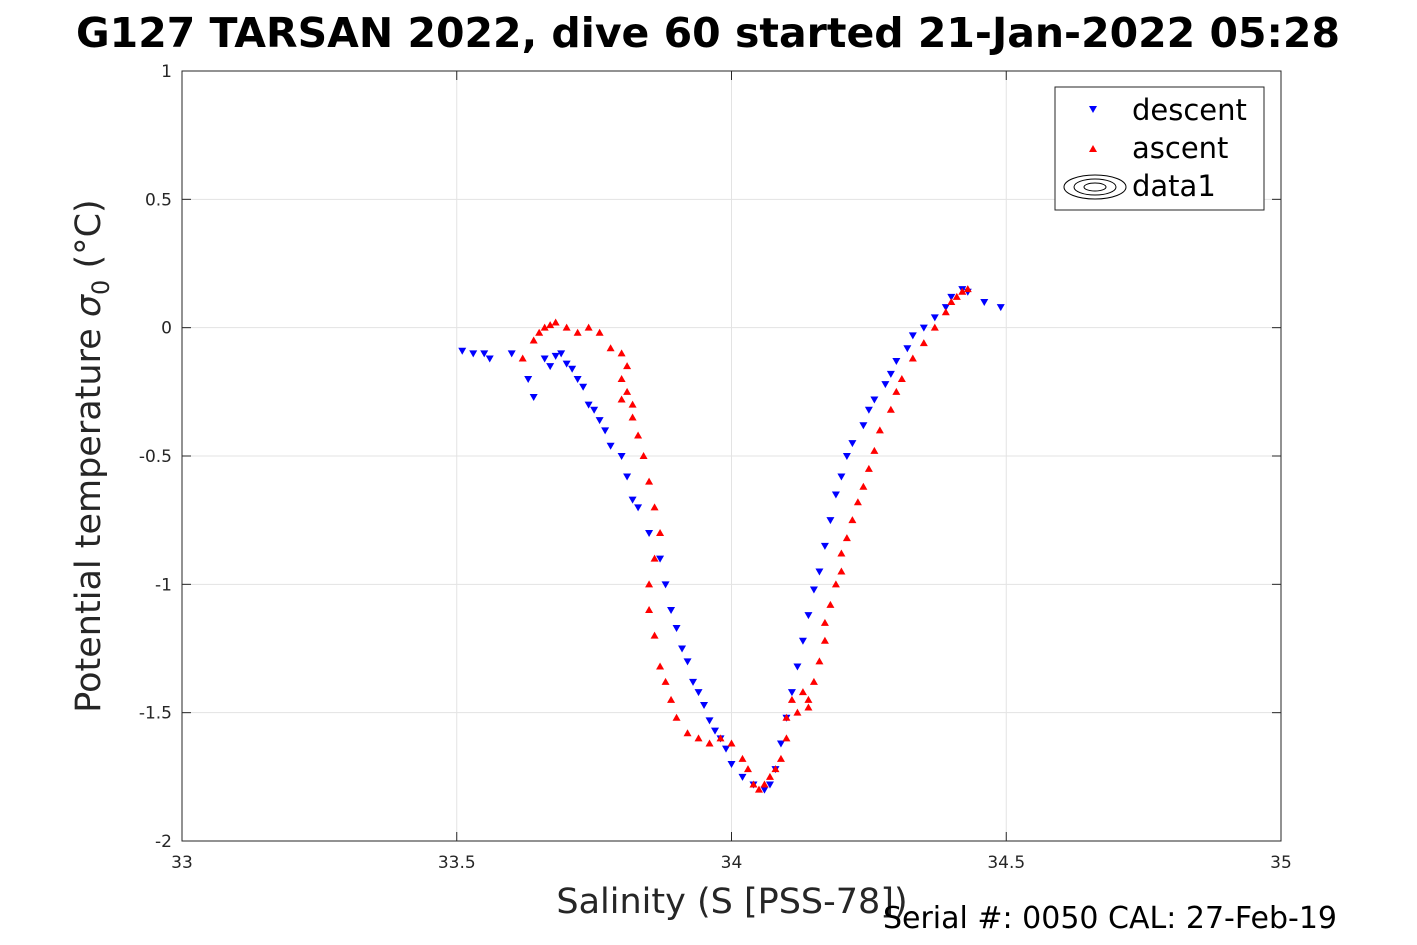 The image size is (1417, 945). Describe the element at coordinates (166, 329) in the screenshot. I see `y-tick-label: 0` at that location.